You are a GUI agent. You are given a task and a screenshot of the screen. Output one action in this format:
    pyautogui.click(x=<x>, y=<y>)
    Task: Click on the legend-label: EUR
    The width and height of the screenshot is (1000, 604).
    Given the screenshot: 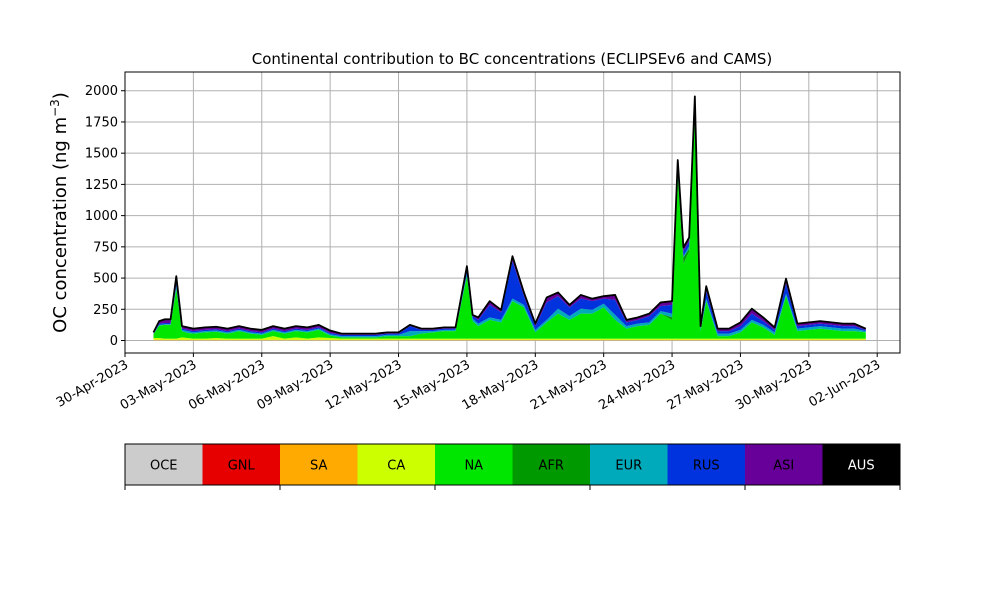 What is the action you would take?
    pyautogui.click(x=628, y=466)
    